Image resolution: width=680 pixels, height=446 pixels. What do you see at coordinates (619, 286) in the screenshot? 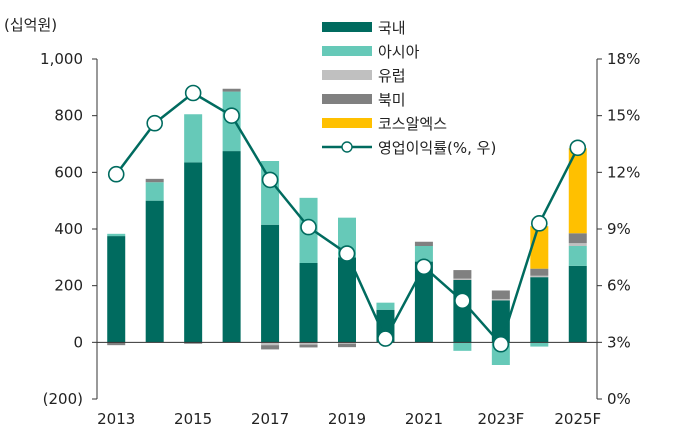
I see `y-right-tick-label-2: 6%` at bounding box center [619, 286].